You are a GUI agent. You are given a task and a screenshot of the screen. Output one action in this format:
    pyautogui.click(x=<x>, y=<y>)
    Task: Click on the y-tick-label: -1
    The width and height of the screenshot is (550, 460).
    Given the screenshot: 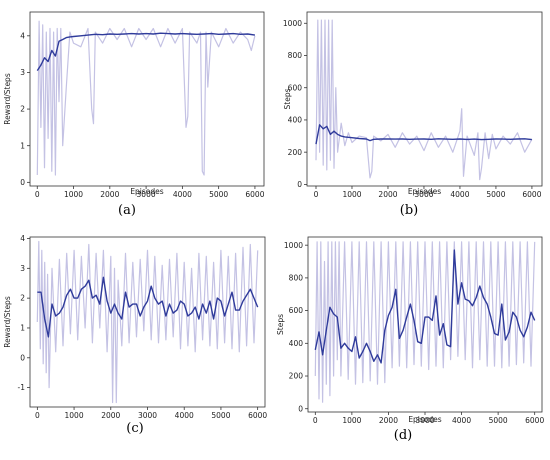 What is the action you would take?
    pyautogui.click(x=22, y=387)
    